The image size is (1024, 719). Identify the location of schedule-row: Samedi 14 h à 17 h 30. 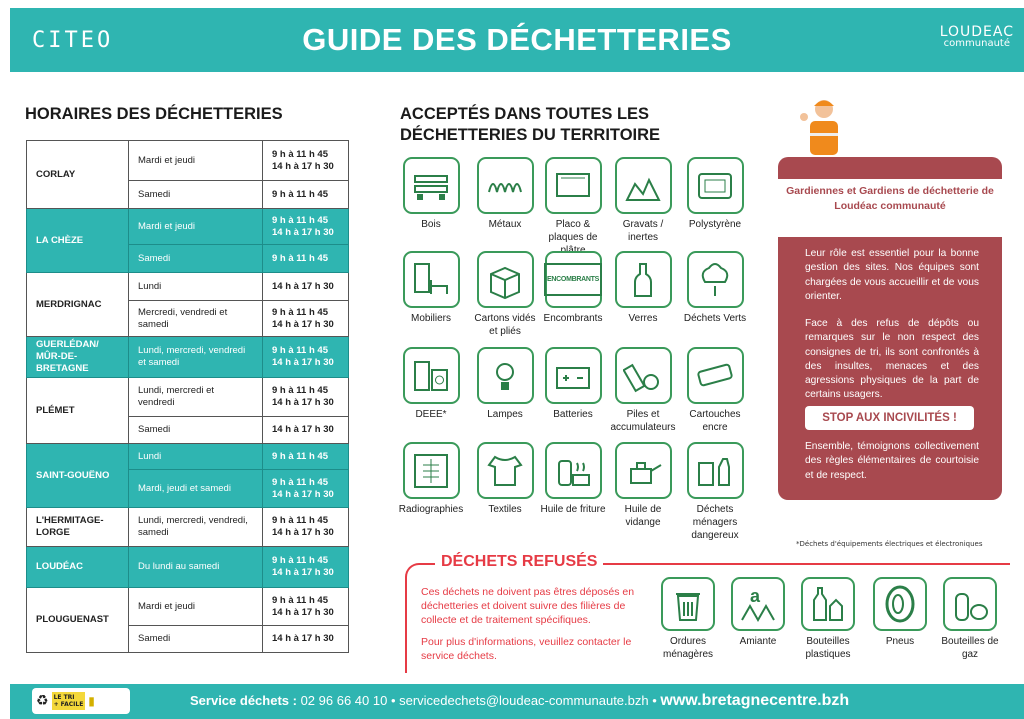
(188, 639).